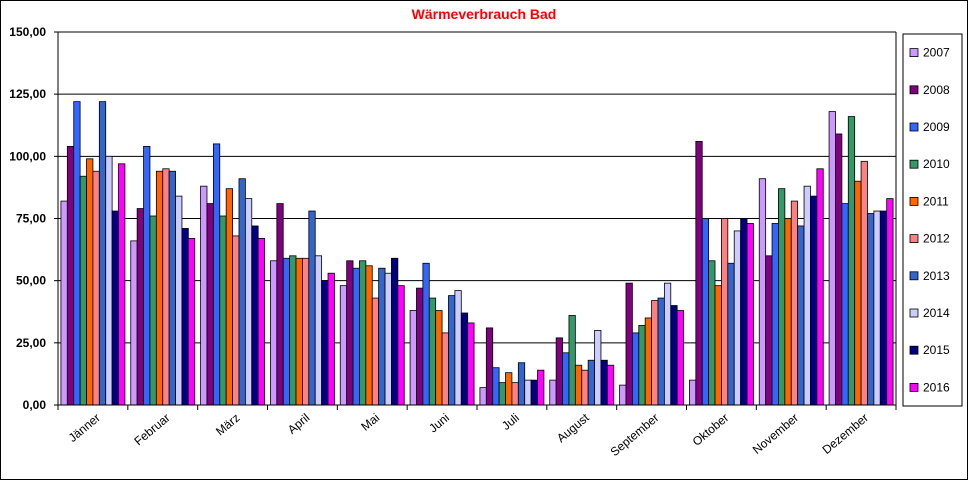 This screenshot has height=480, width=968. I want to click on legend-label: 2012, so click(936, 239).